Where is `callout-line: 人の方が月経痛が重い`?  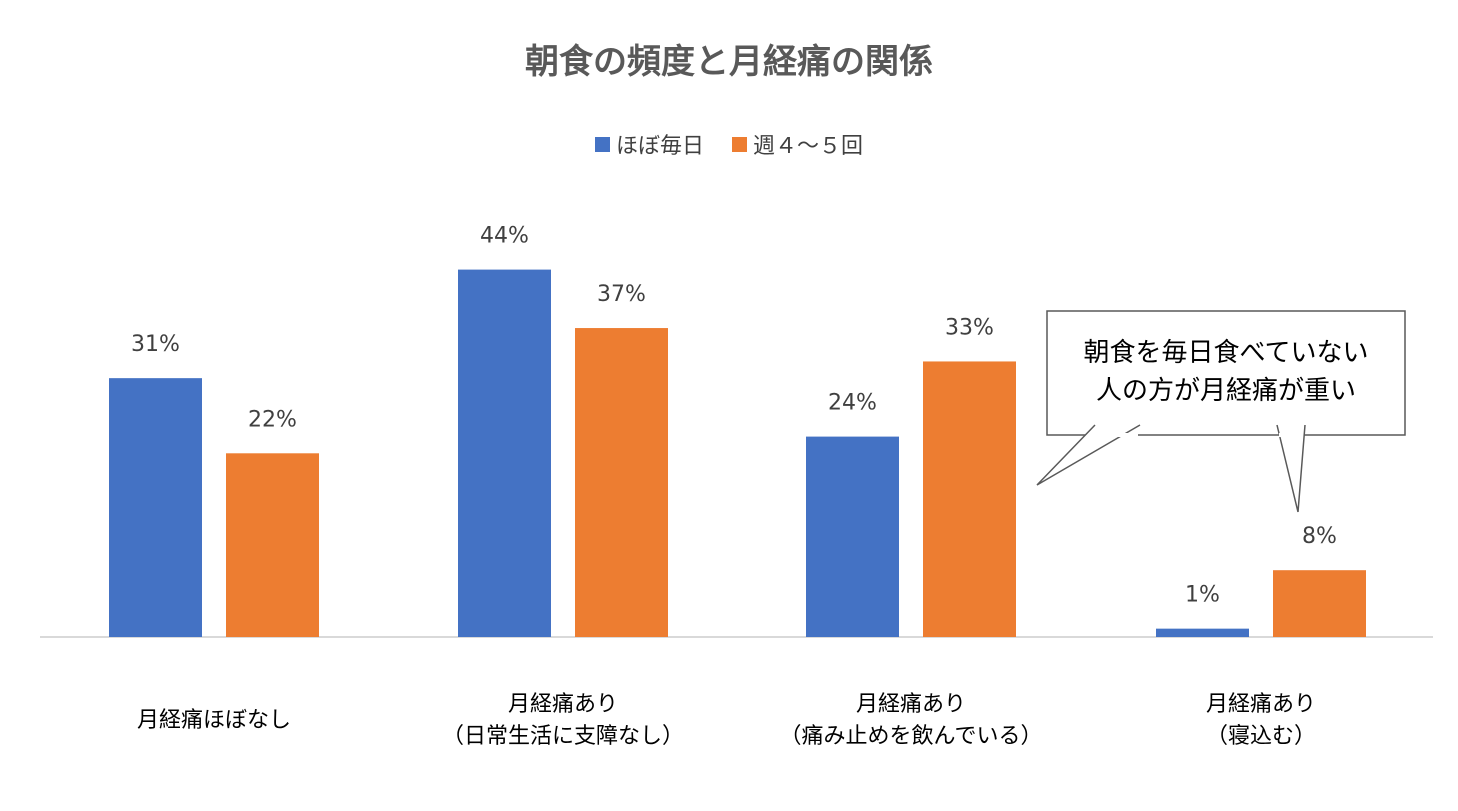
callout-line: 人の方が月経痛が重い is located at coordinates (1225, 391).